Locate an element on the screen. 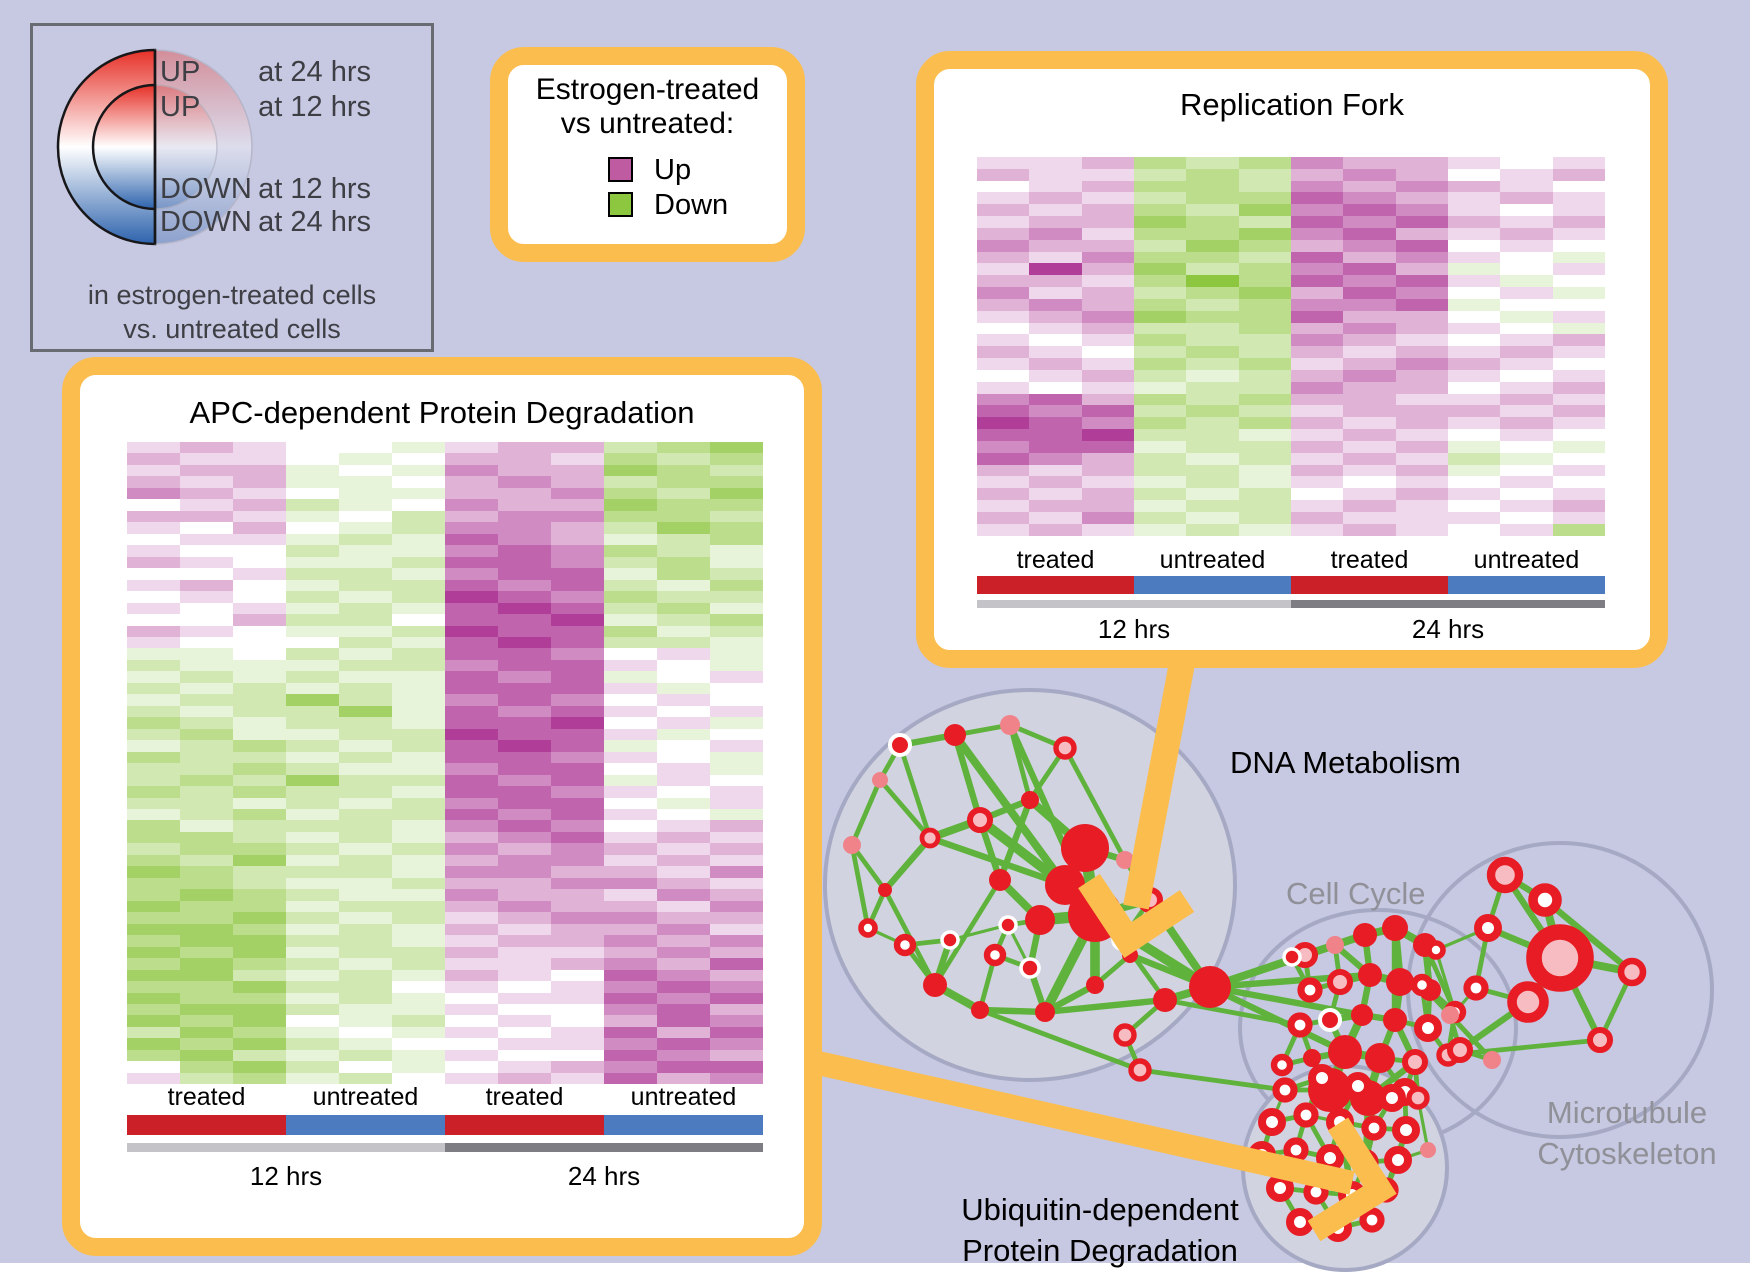 The width and height of the screenshot is (1750, 1279). label-ubiquitin-line2: Protein Degradation is located at coordinates (1100, 1250).